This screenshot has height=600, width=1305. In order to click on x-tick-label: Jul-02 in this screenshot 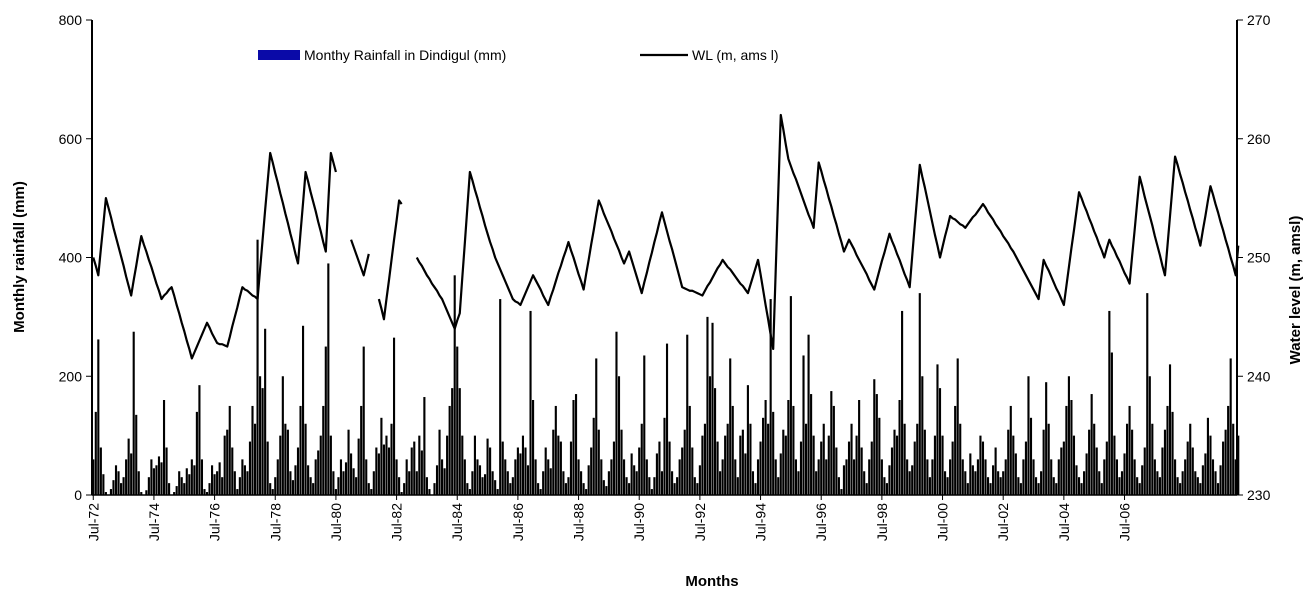, I will do `click(1003, 522)`.